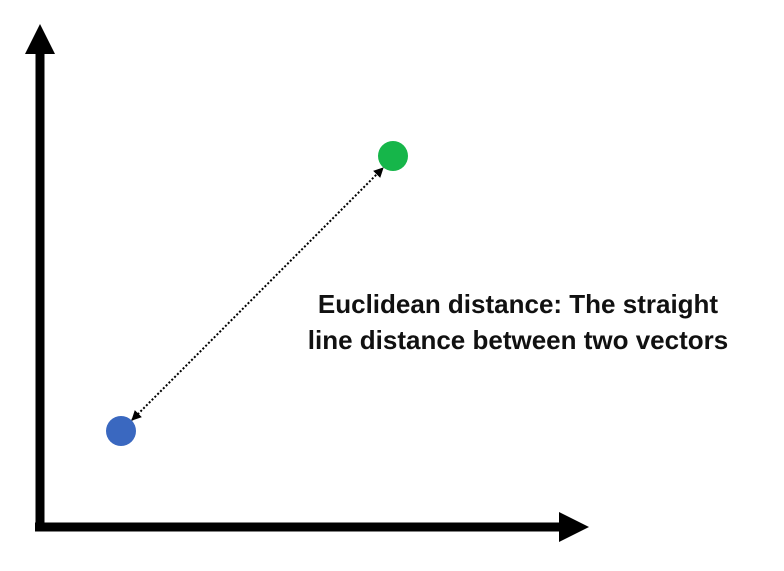  What do you see at coordinates (518, 340) in the screenshot?
I see `caption-line-2: line distance between two vectors` at bounding box center [518, 340].